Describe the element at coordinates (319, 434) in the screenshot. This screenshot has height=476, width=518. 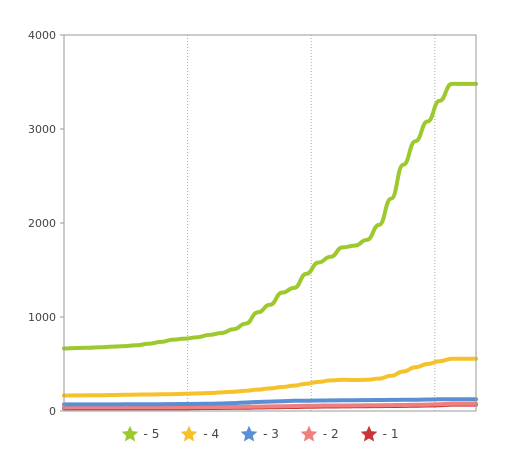
I see `legend-item-2: - 2` at that location.